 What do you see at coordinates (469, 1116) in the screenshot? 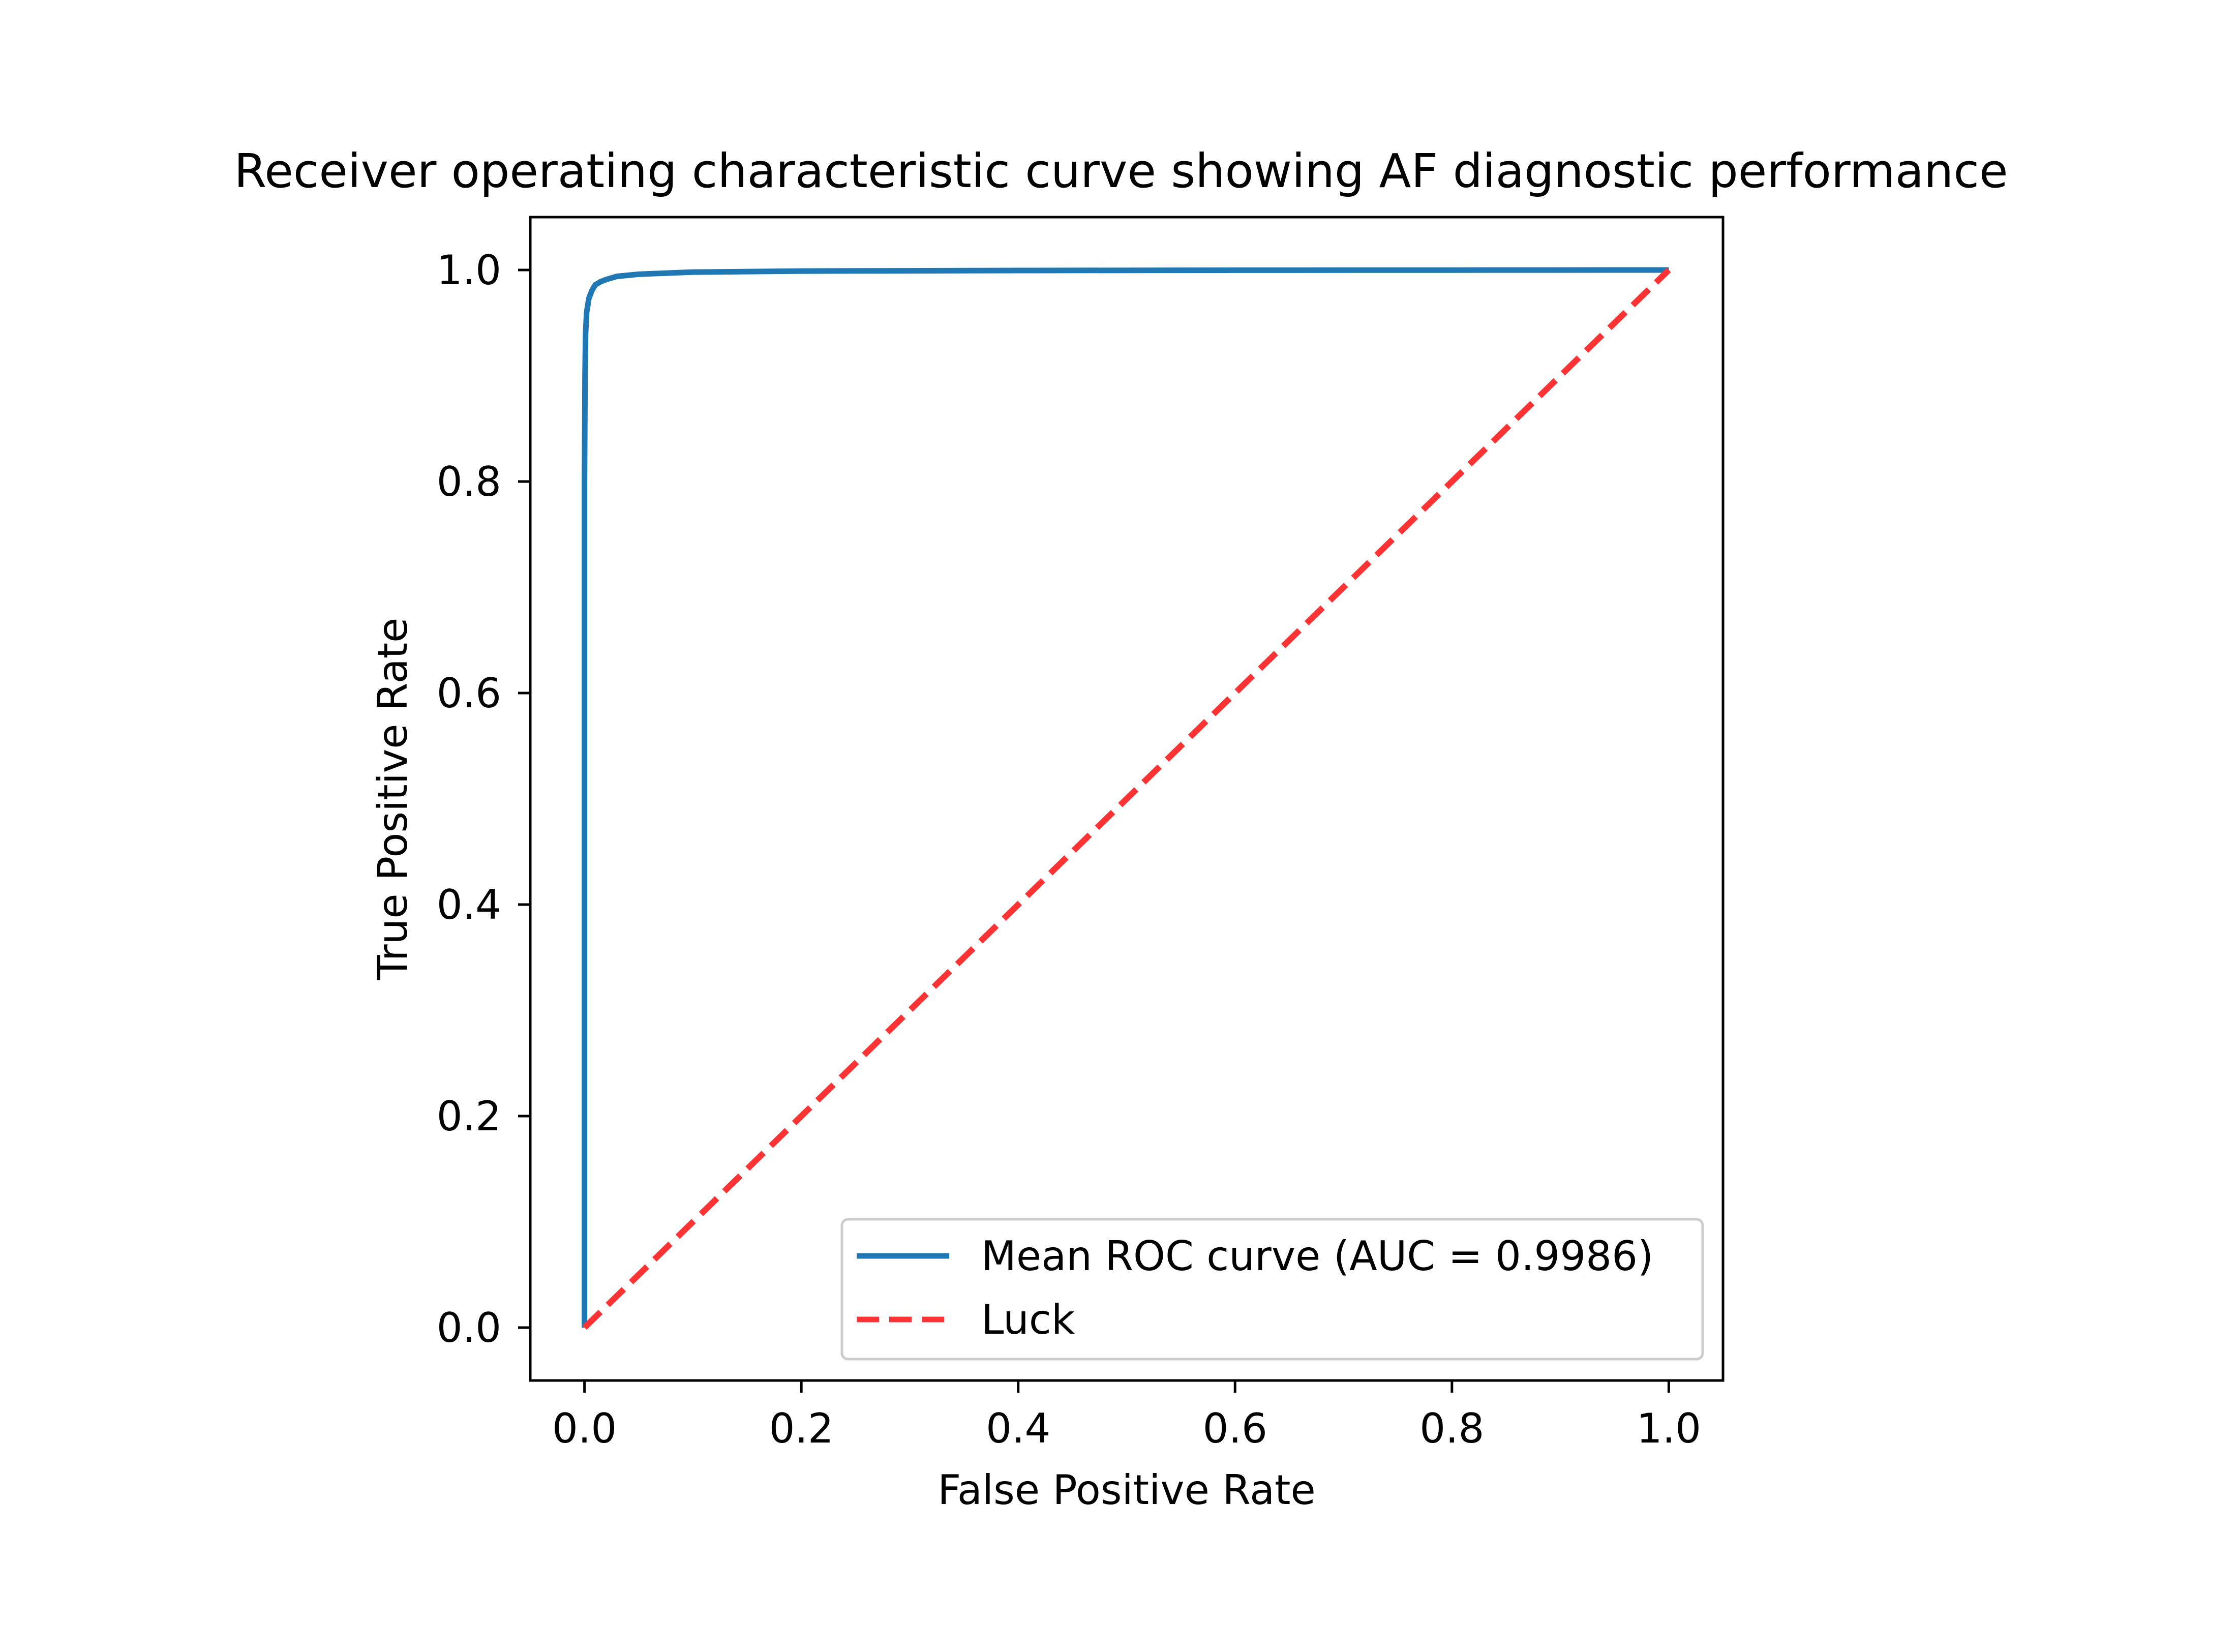
I see `y-tick-label: 0.2` at bounding box center [469, 1116].